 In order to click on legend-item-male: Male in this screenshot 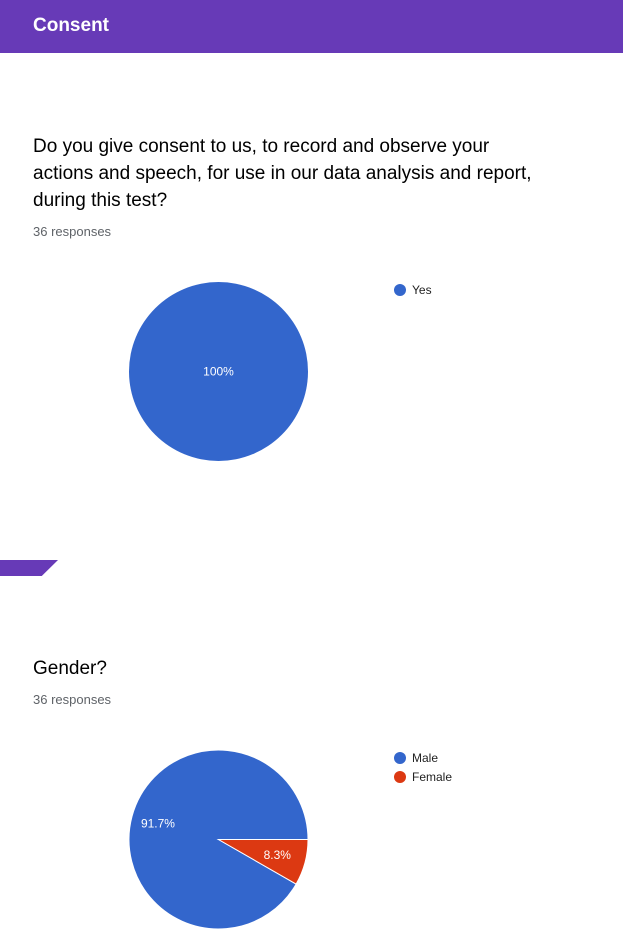, I will do `click(423, 757)`.